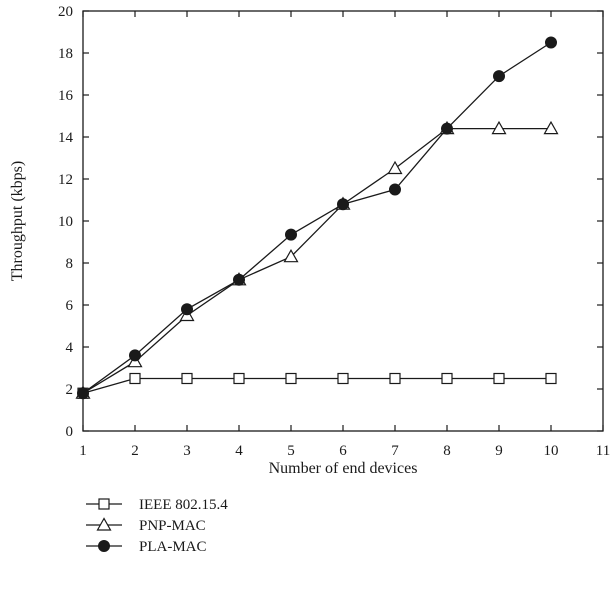 Image resolution: width=614 pixels, height=596 pixels. What do you see at coordinates (70, 348) in the screenshot?
I see `y-tick-label: 4` at bounding box center [70, 348].